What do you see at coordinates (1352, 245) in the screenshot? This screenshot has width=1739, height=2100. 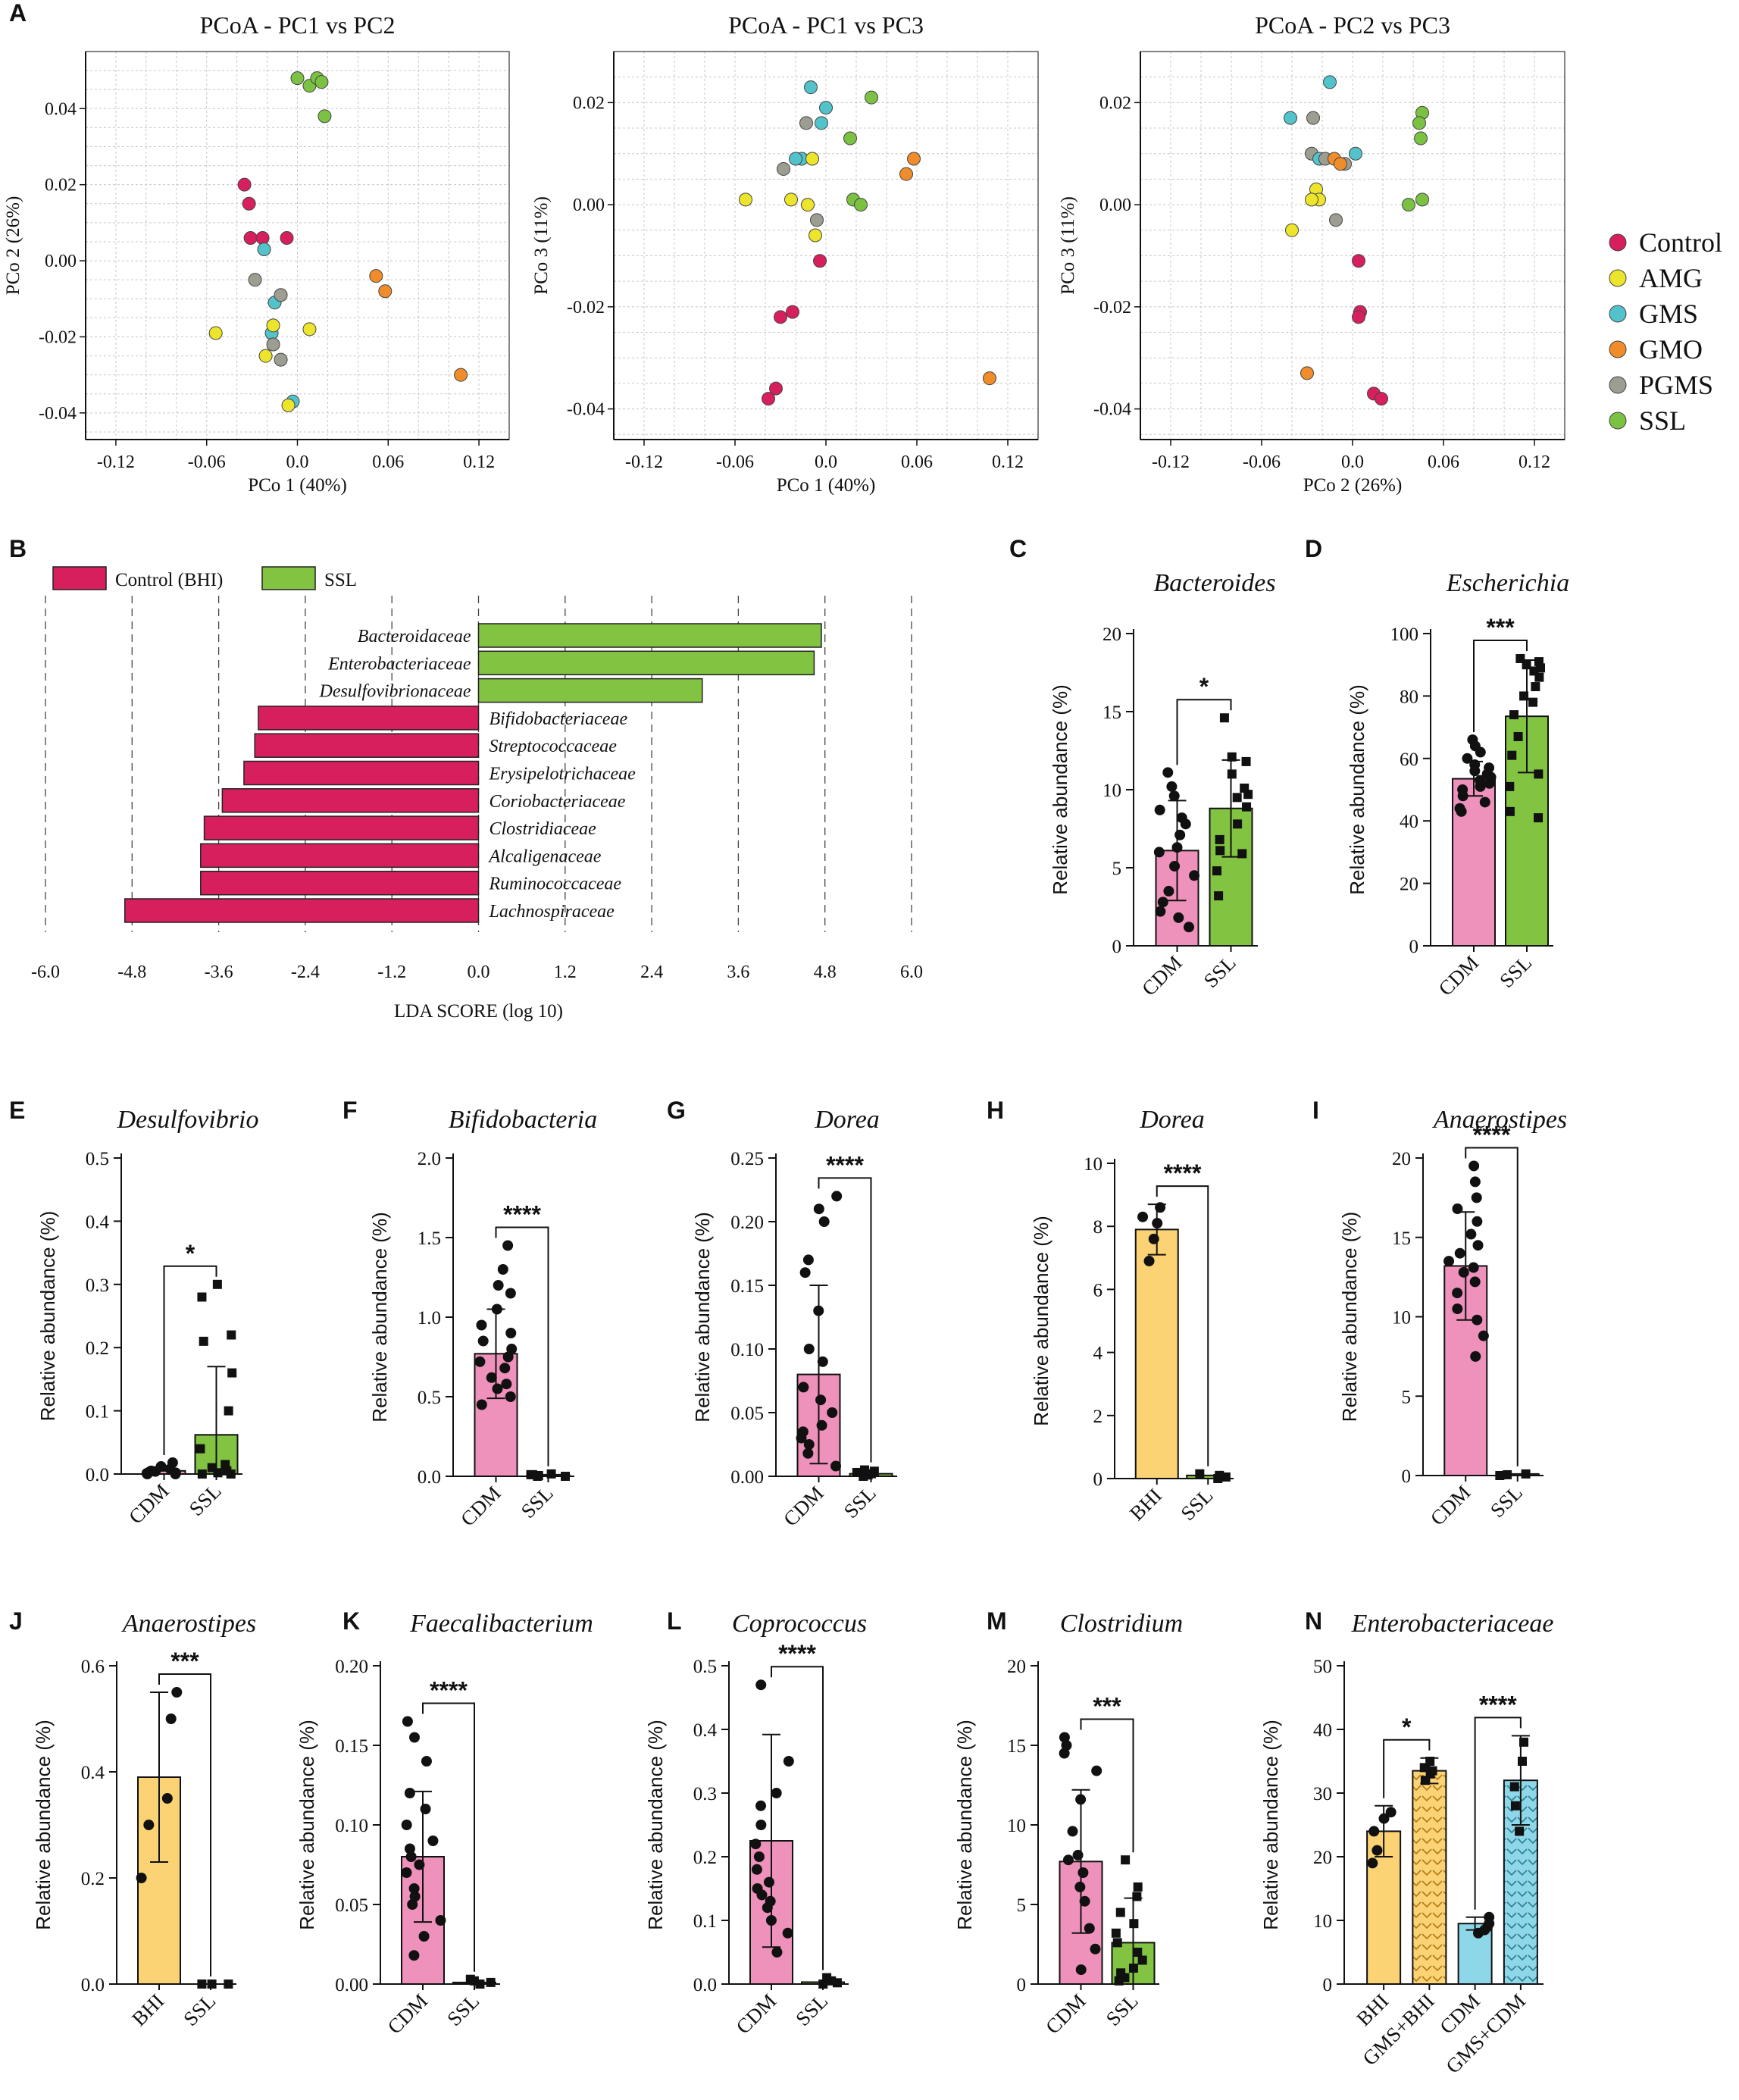 I see `plot-frame` at bounding box center [1352, 245].